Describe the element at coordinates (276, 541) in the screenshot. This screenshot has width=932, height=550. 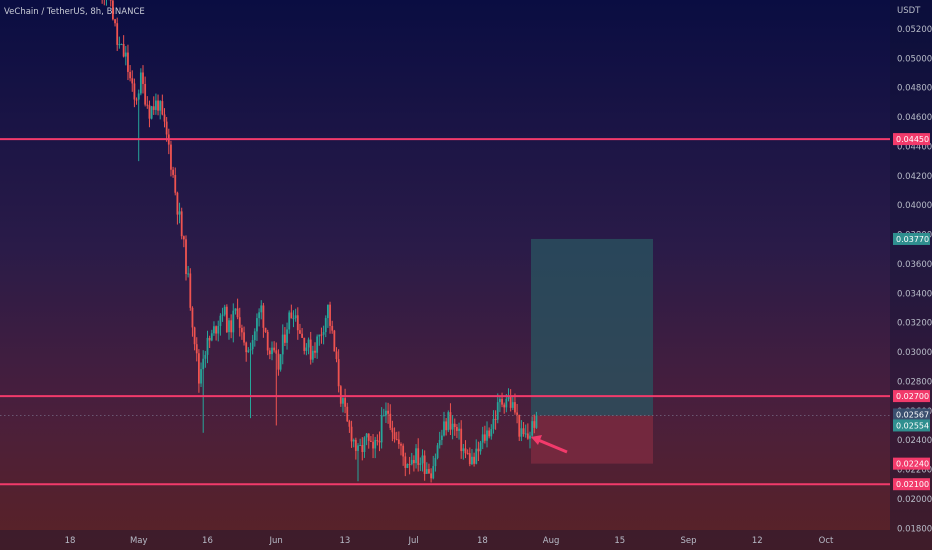
I see `x-tick-label: Jun` at that location.